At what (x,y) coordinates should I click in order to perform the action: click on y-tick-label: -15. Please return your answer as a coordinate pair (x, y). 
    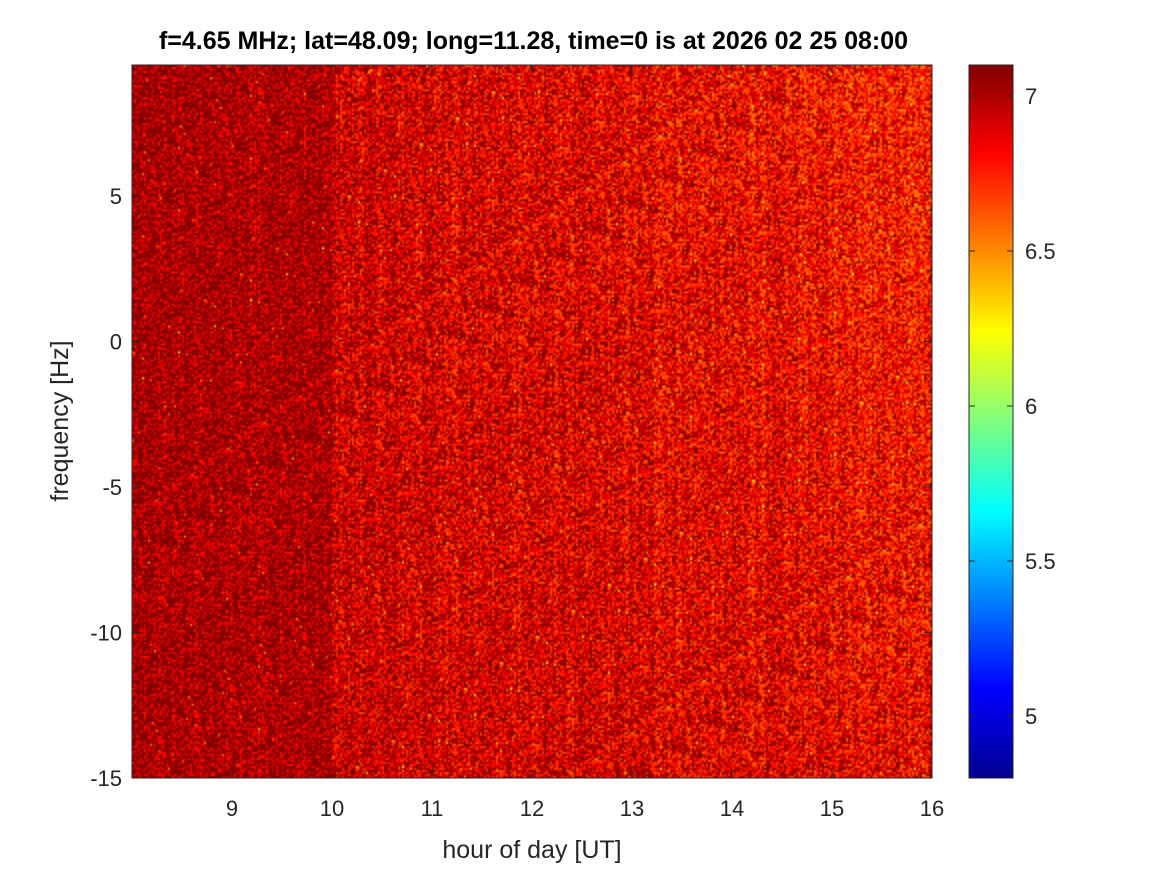
    Looking at the image, I should click on (106, 778).